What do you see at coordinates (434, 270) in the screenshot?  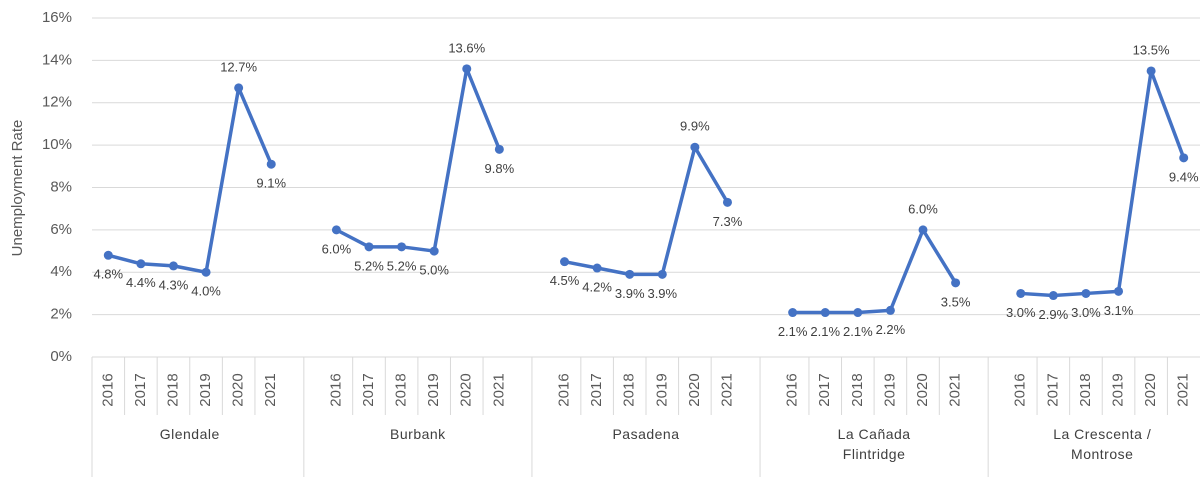 I see `data-label: 5.0%` at bounding box center [434, 270].